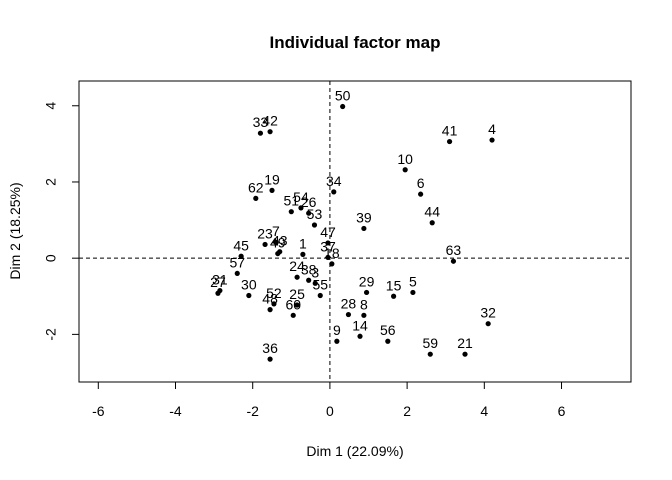 The image size is (672, 480). Describe the element at coordinates (488, 313) in the screenshot. I see `point-label: 32` at that location.